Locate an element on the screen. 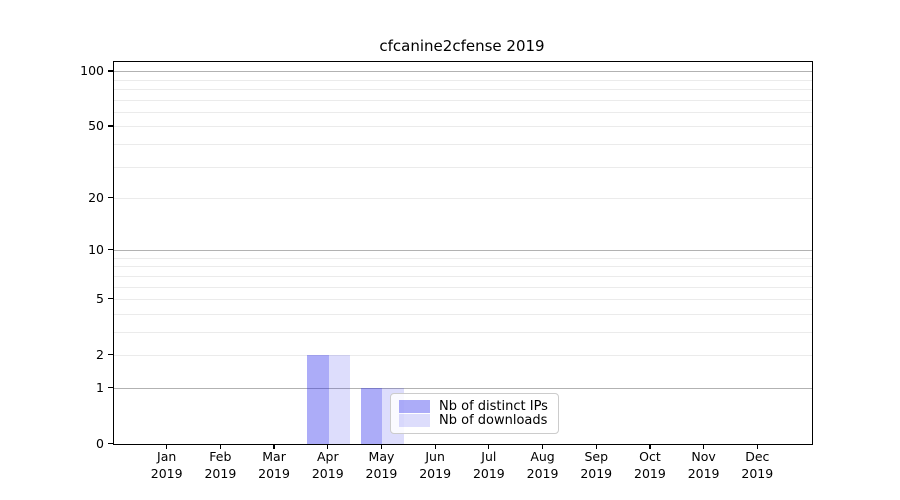  x-tick-label: Jun 2019 is located at coordinates (435, 465).